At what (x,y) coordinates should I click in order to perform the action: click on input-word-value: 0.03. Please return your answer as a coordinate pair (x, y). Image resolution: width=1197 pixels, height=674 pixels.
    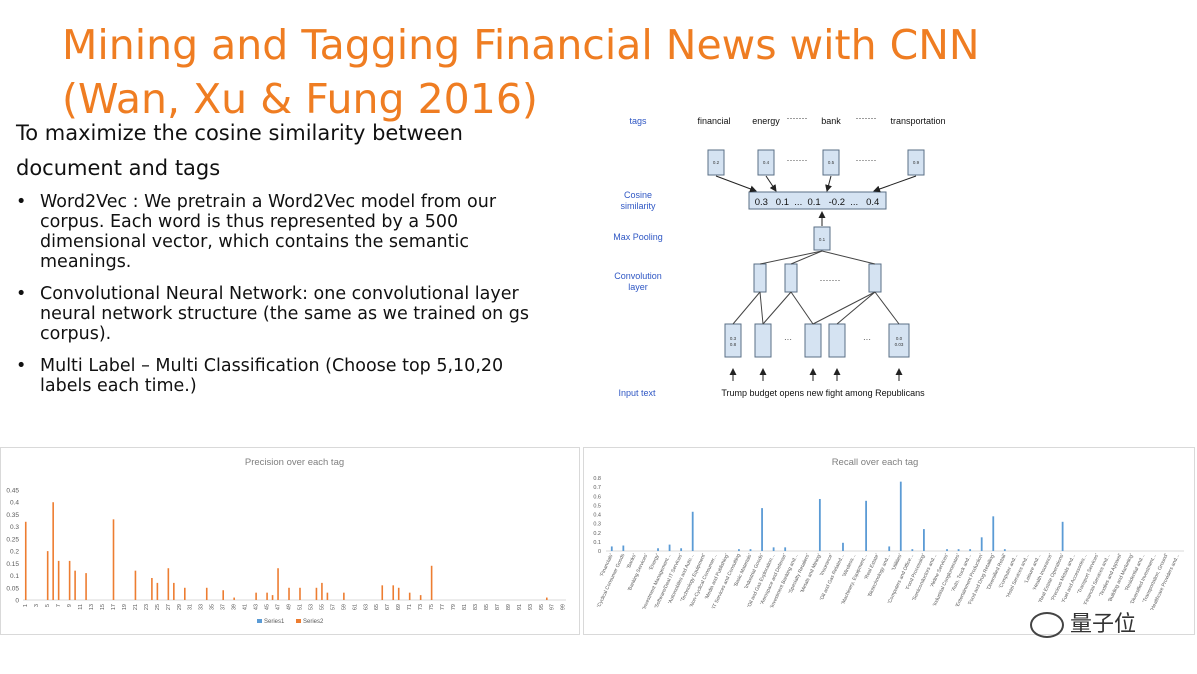
    Looking at the image, I should click on (899, 344).